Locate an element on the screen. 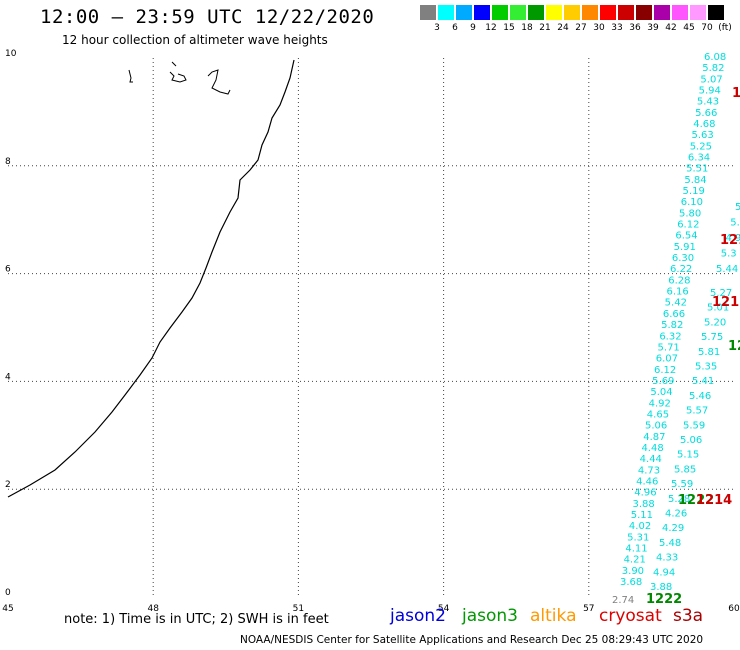 The width and height of the screenshot is (740, 650). wave-height-value: 5.06 is located at coordinates (691, 440).